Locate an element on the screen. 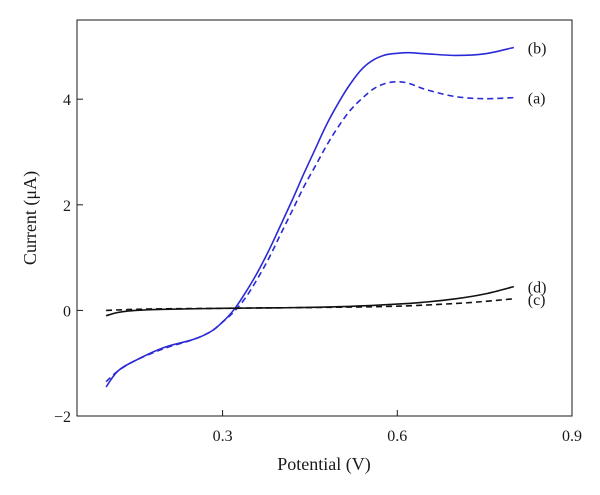  y-tick-label: 2 is located at coordinates (67, 206).